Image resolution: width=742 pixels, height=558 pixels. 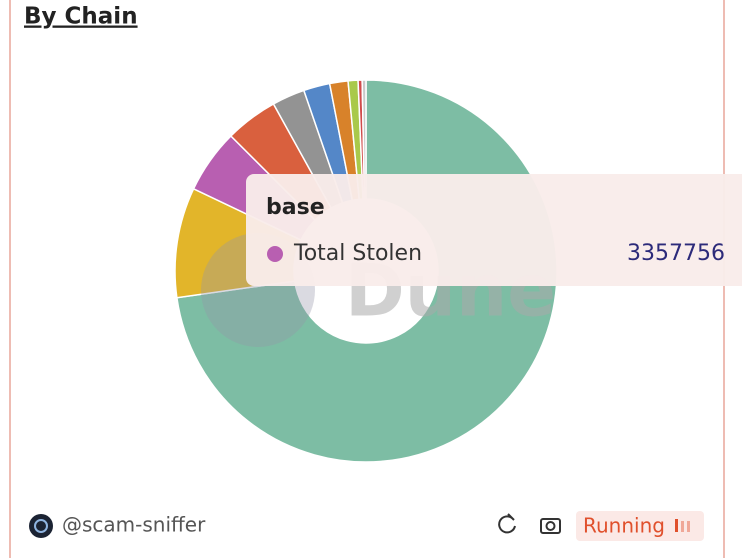 What do you see at coordinates (295, 207) in the screenshot?
I see `tooltip-category: base` at bounding box center [295, 207].